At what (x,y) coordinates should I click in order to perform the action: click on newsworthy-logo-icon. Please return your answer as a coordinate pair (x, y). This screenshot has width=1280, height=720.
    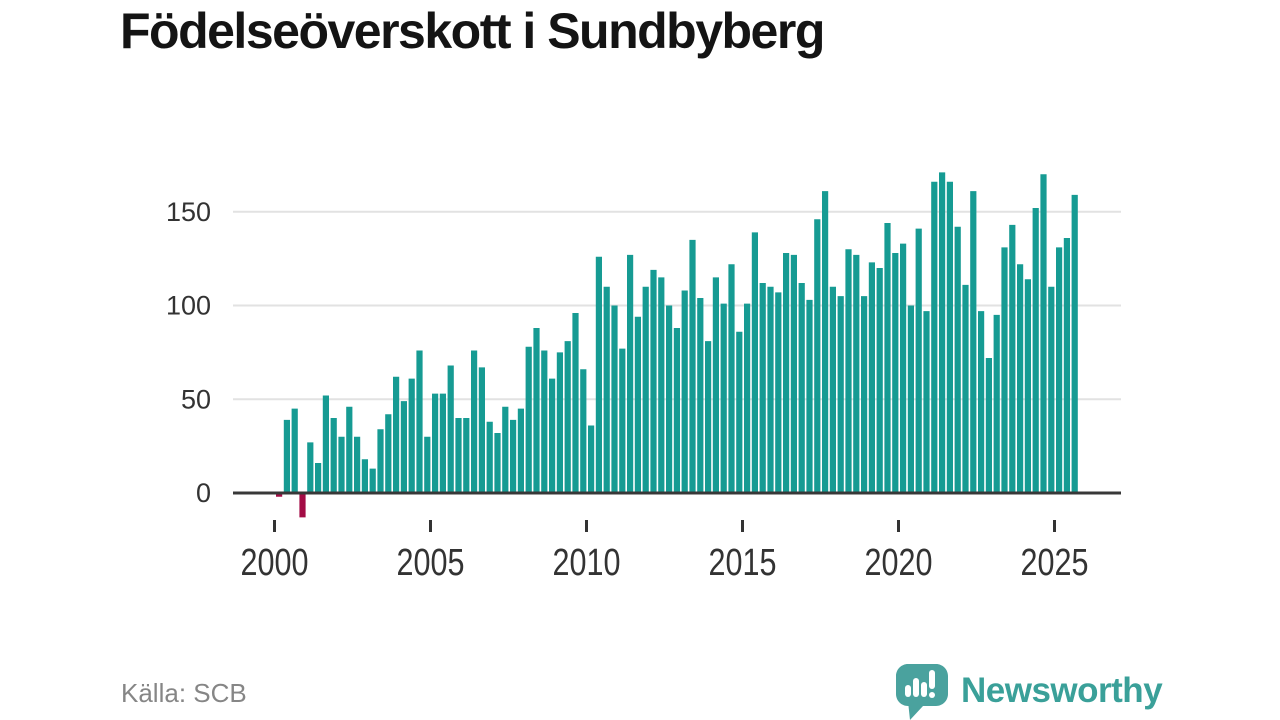
    Looking at the image, I should click on (922, 692).